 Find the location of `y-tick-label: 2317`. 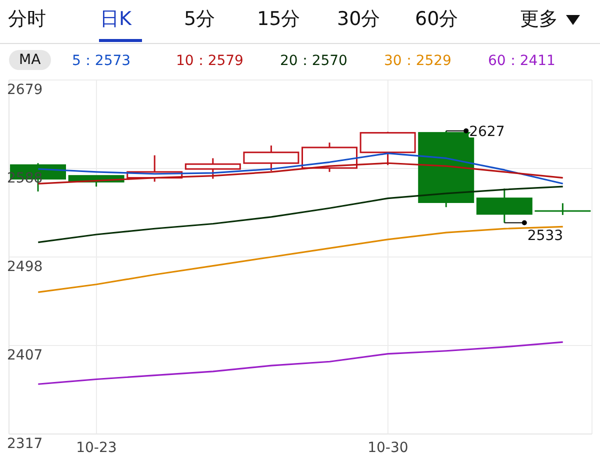

y-tick-label: 2317 is located at coordinates (25, 444).